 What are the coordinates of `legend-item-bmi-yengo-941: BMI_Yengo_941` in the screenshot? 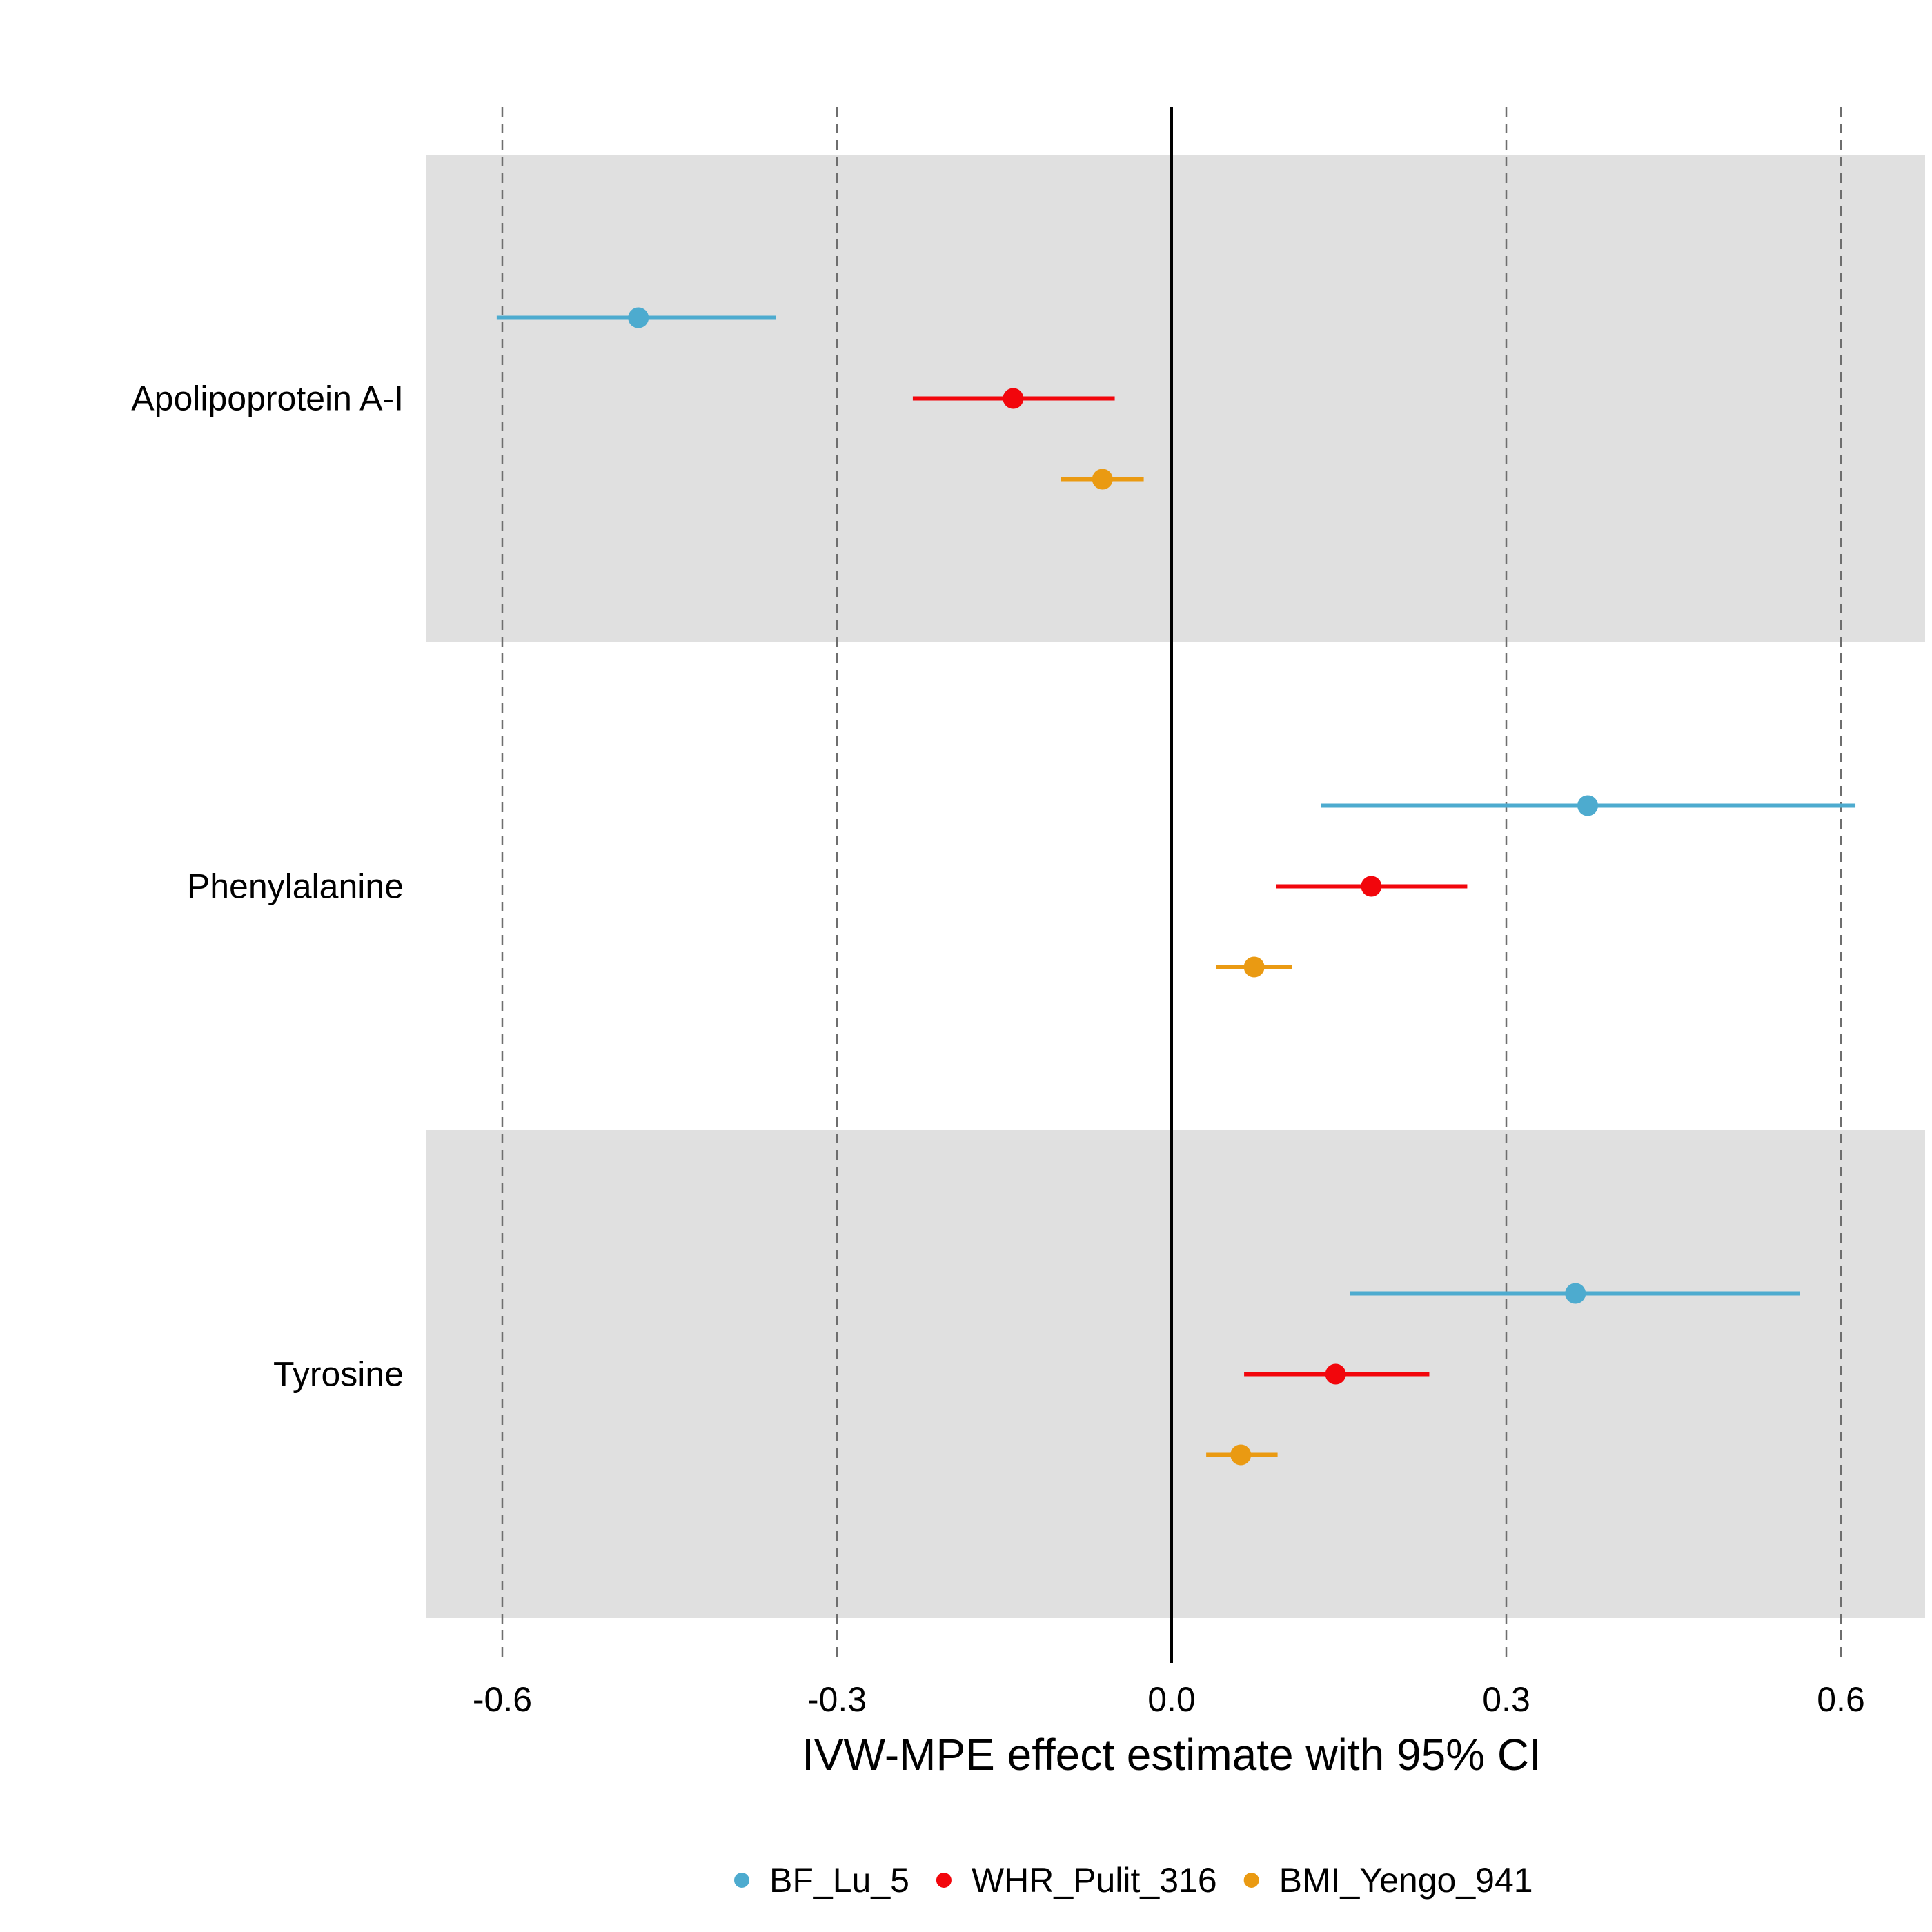 It's located at (1388, 1880).